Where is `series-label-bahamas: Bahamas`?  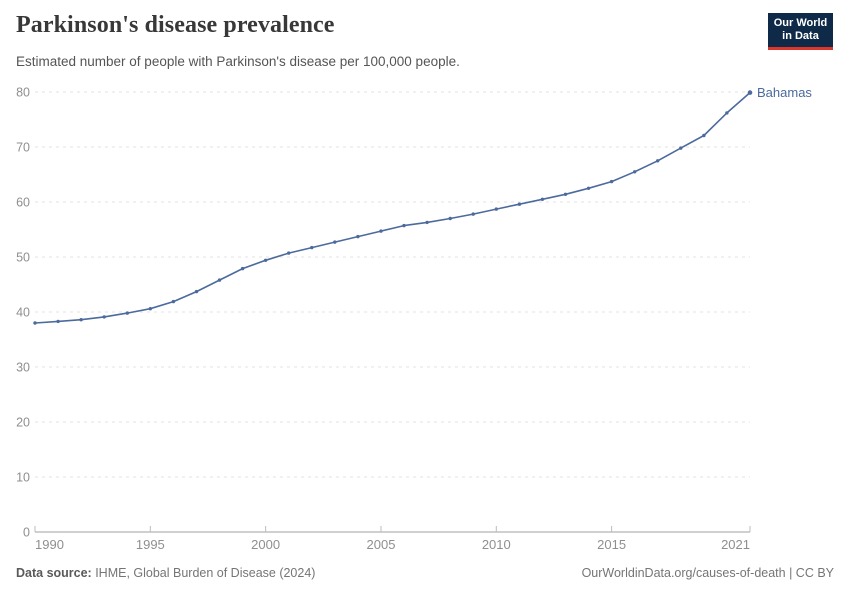 series-label-bahamas: Bahamas is located at coordinates (784, 92).